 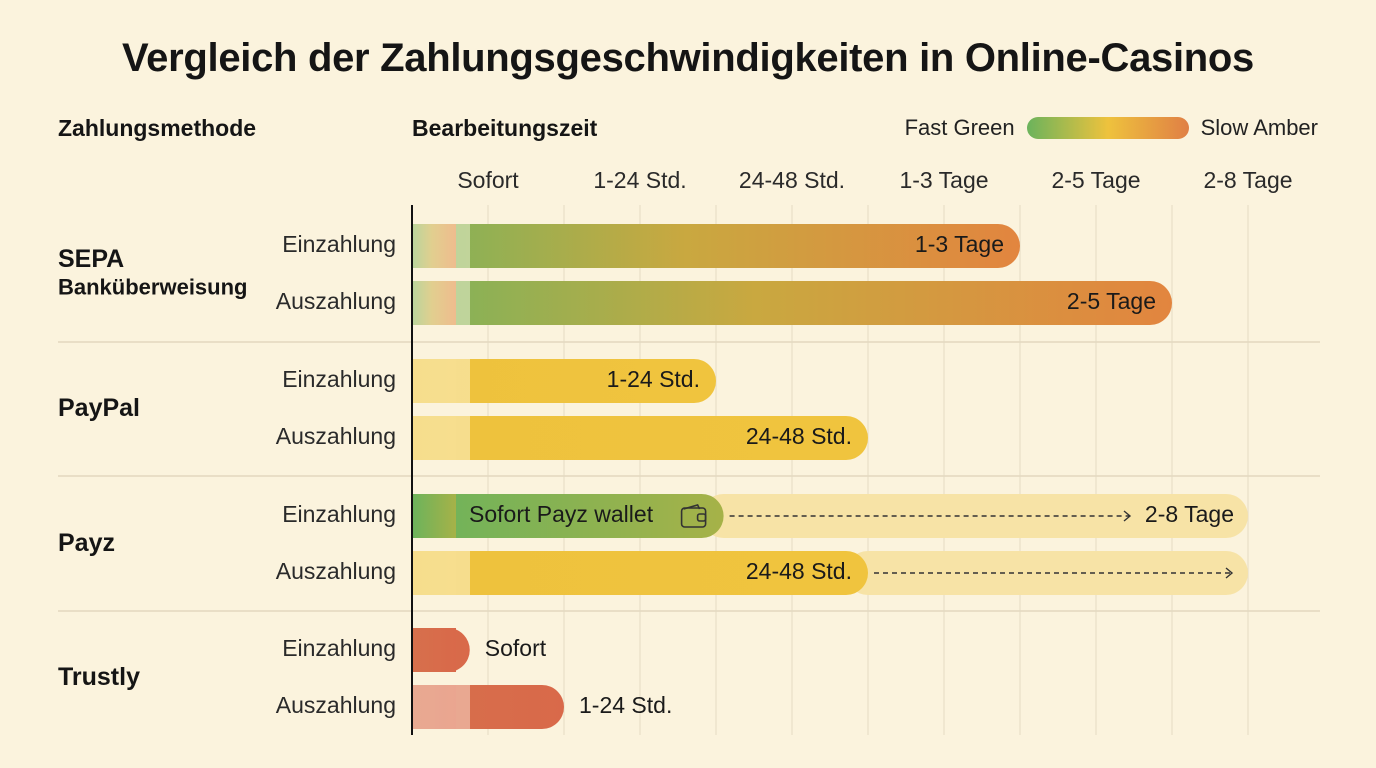 I want to click on bar-value-label: Sofort, so click(x=516, y=648).